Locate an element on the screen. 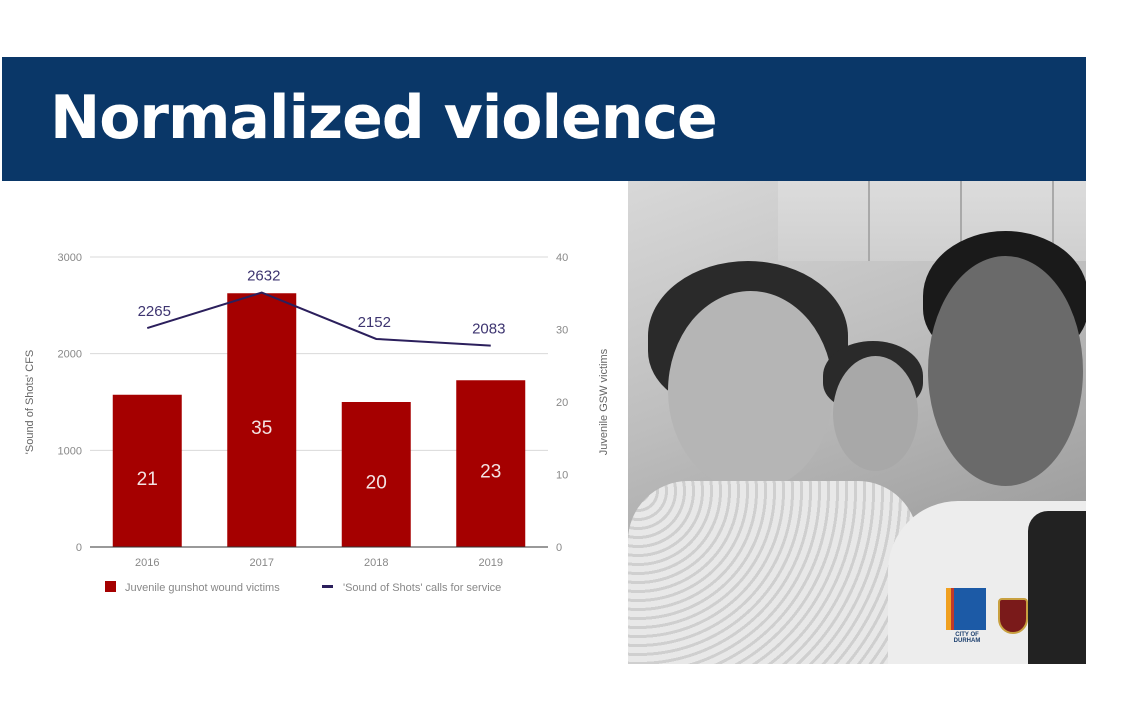  photo-officer1-face is located at coordinates (1005, 371).